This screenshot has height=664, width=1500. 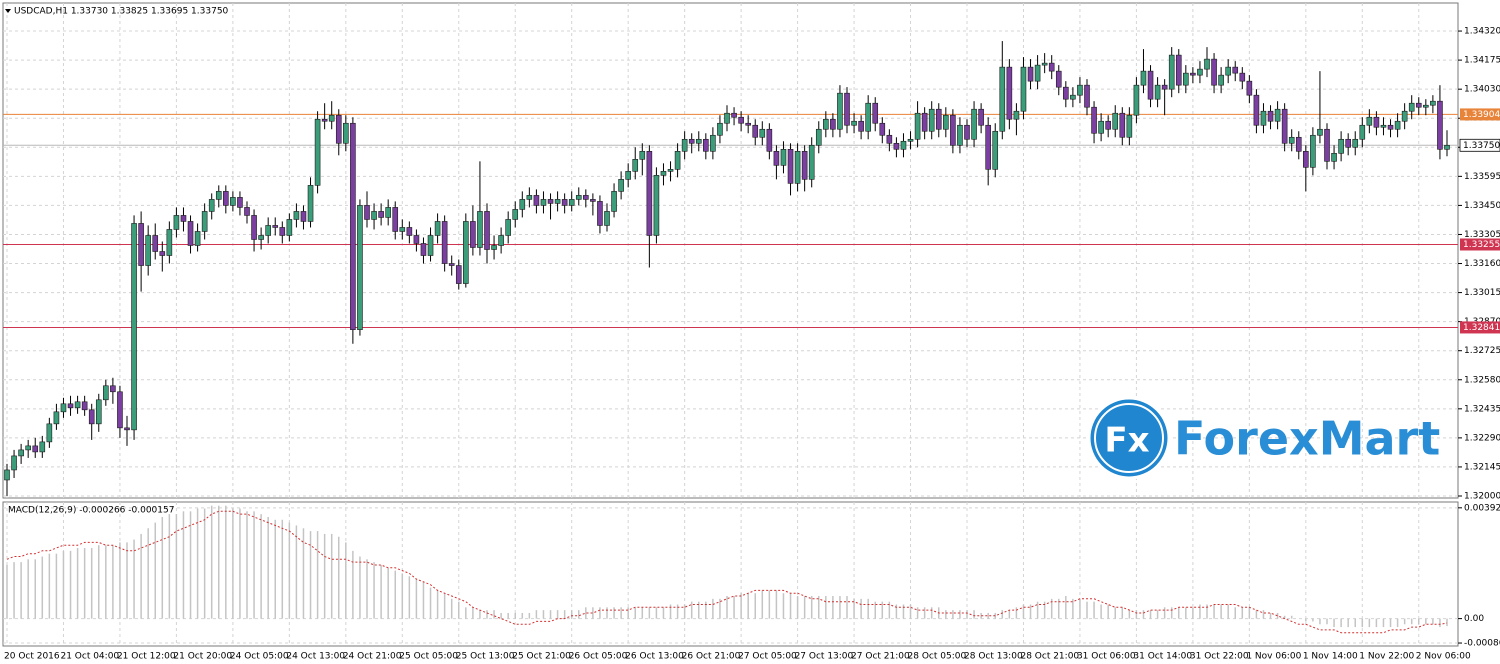 I want to click on indicator-title: MACD(12,26,9) -0.000266 -0.000157, so click(x=91, y=511).